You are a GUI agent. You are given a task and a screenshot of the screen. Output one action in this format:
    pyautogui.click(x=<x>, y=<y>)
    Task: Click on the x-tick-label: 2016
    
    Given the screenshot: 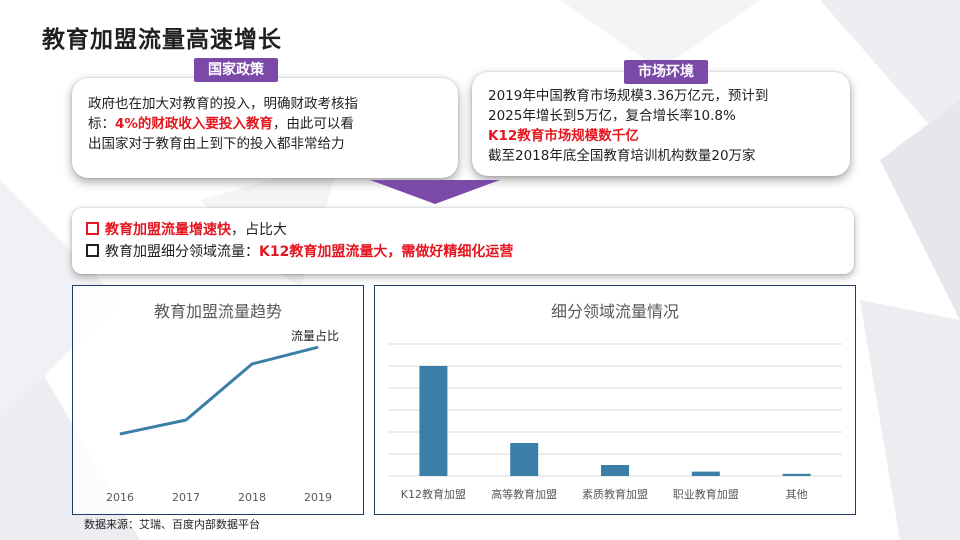 What is the action you would take?
    pyautogui.click(x=120, y=497)
    